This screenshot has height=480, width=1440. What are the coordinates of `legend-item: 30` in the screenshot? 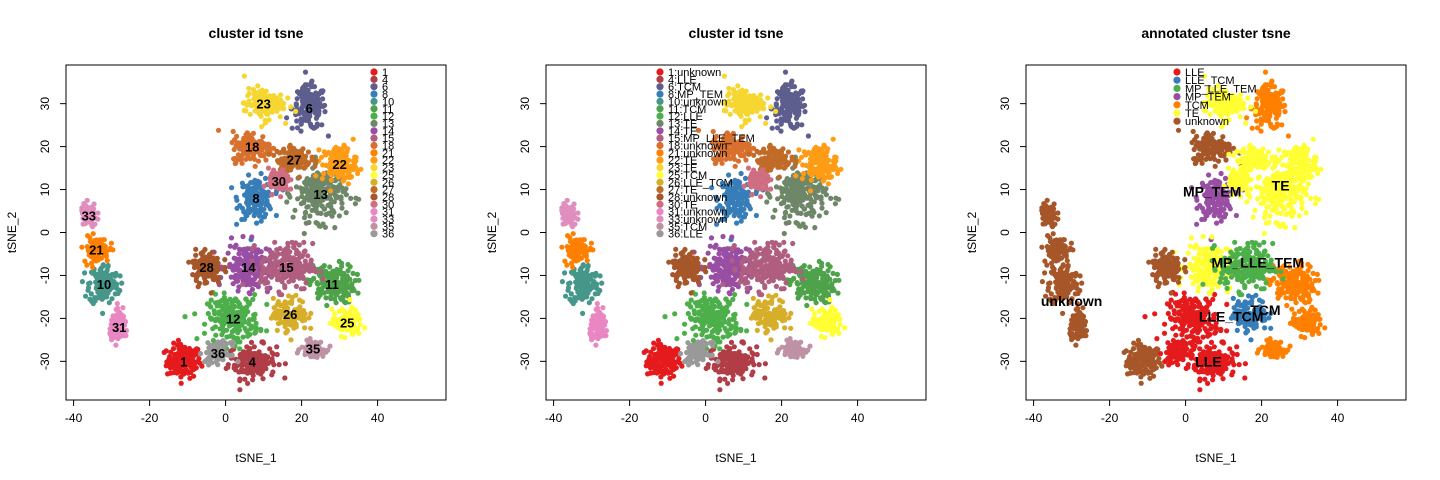 It's located at (382, 205).